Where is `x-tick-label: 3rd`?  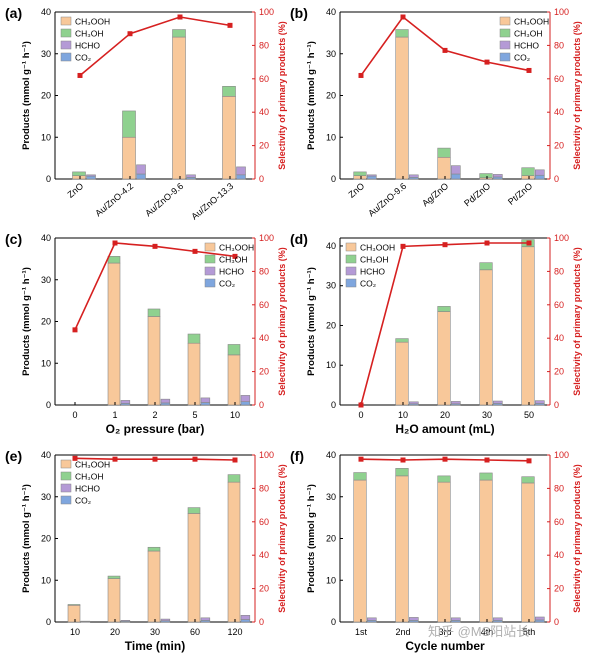 x-tick-label: 3rd is located at coordinates (444, 632).